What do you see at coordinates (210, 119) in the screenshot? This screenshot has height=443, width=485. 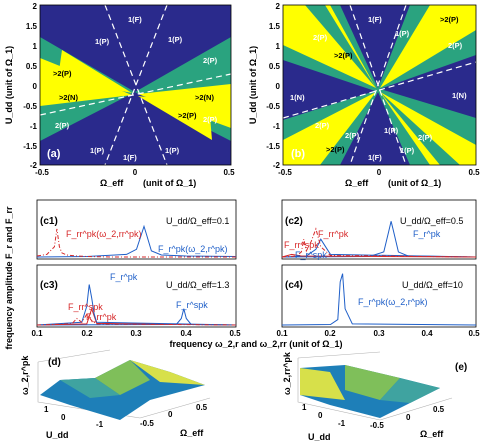 I see `panel-a-region-label: 2(P)` at bounding box center [210, 119].